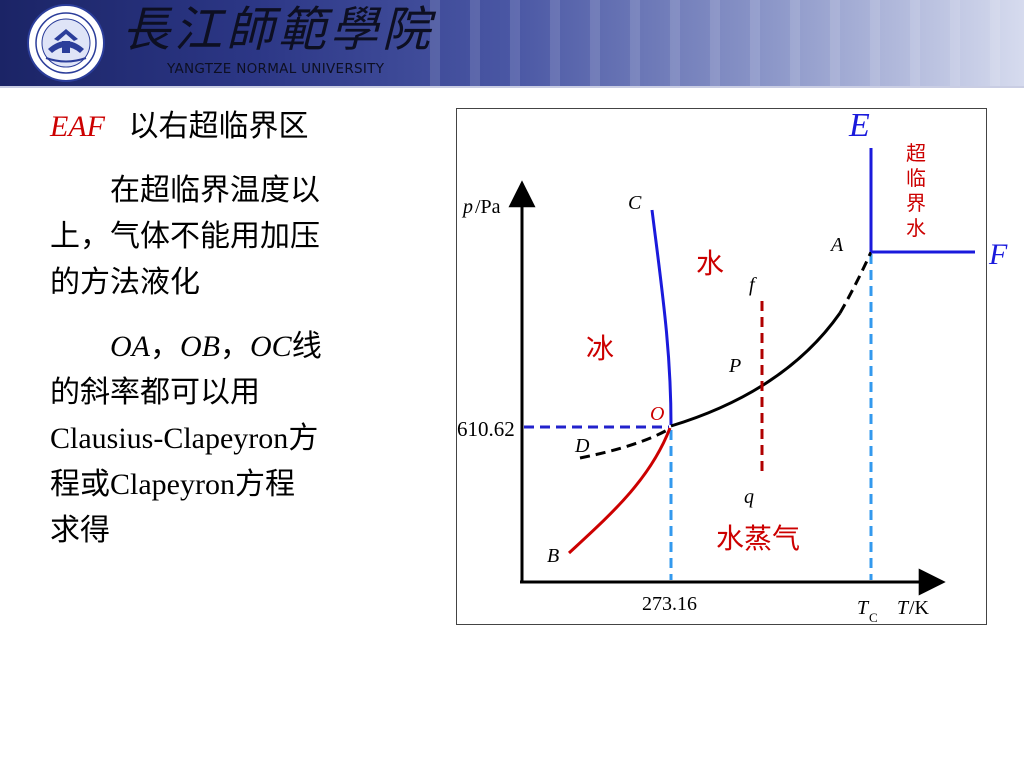 The width and height of the screenshot is (1024, 768). I want to click on para2-line5: 求得, so click(80, 530).